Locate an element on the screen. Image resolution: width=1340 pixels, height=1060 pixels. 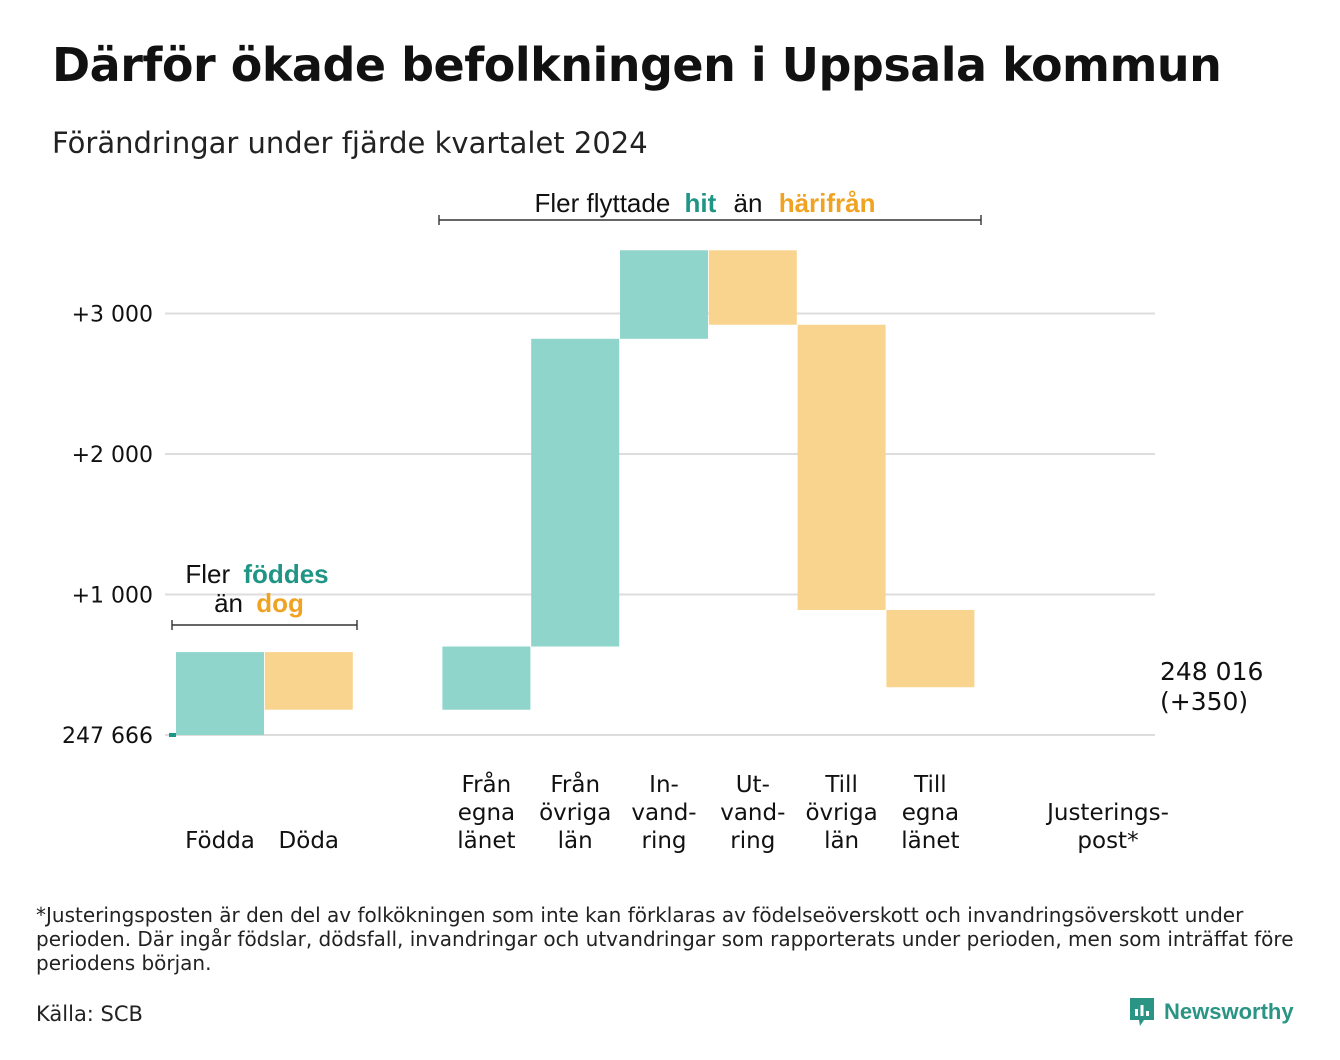
svg-text: än dog is located at coordinates (259, 603).